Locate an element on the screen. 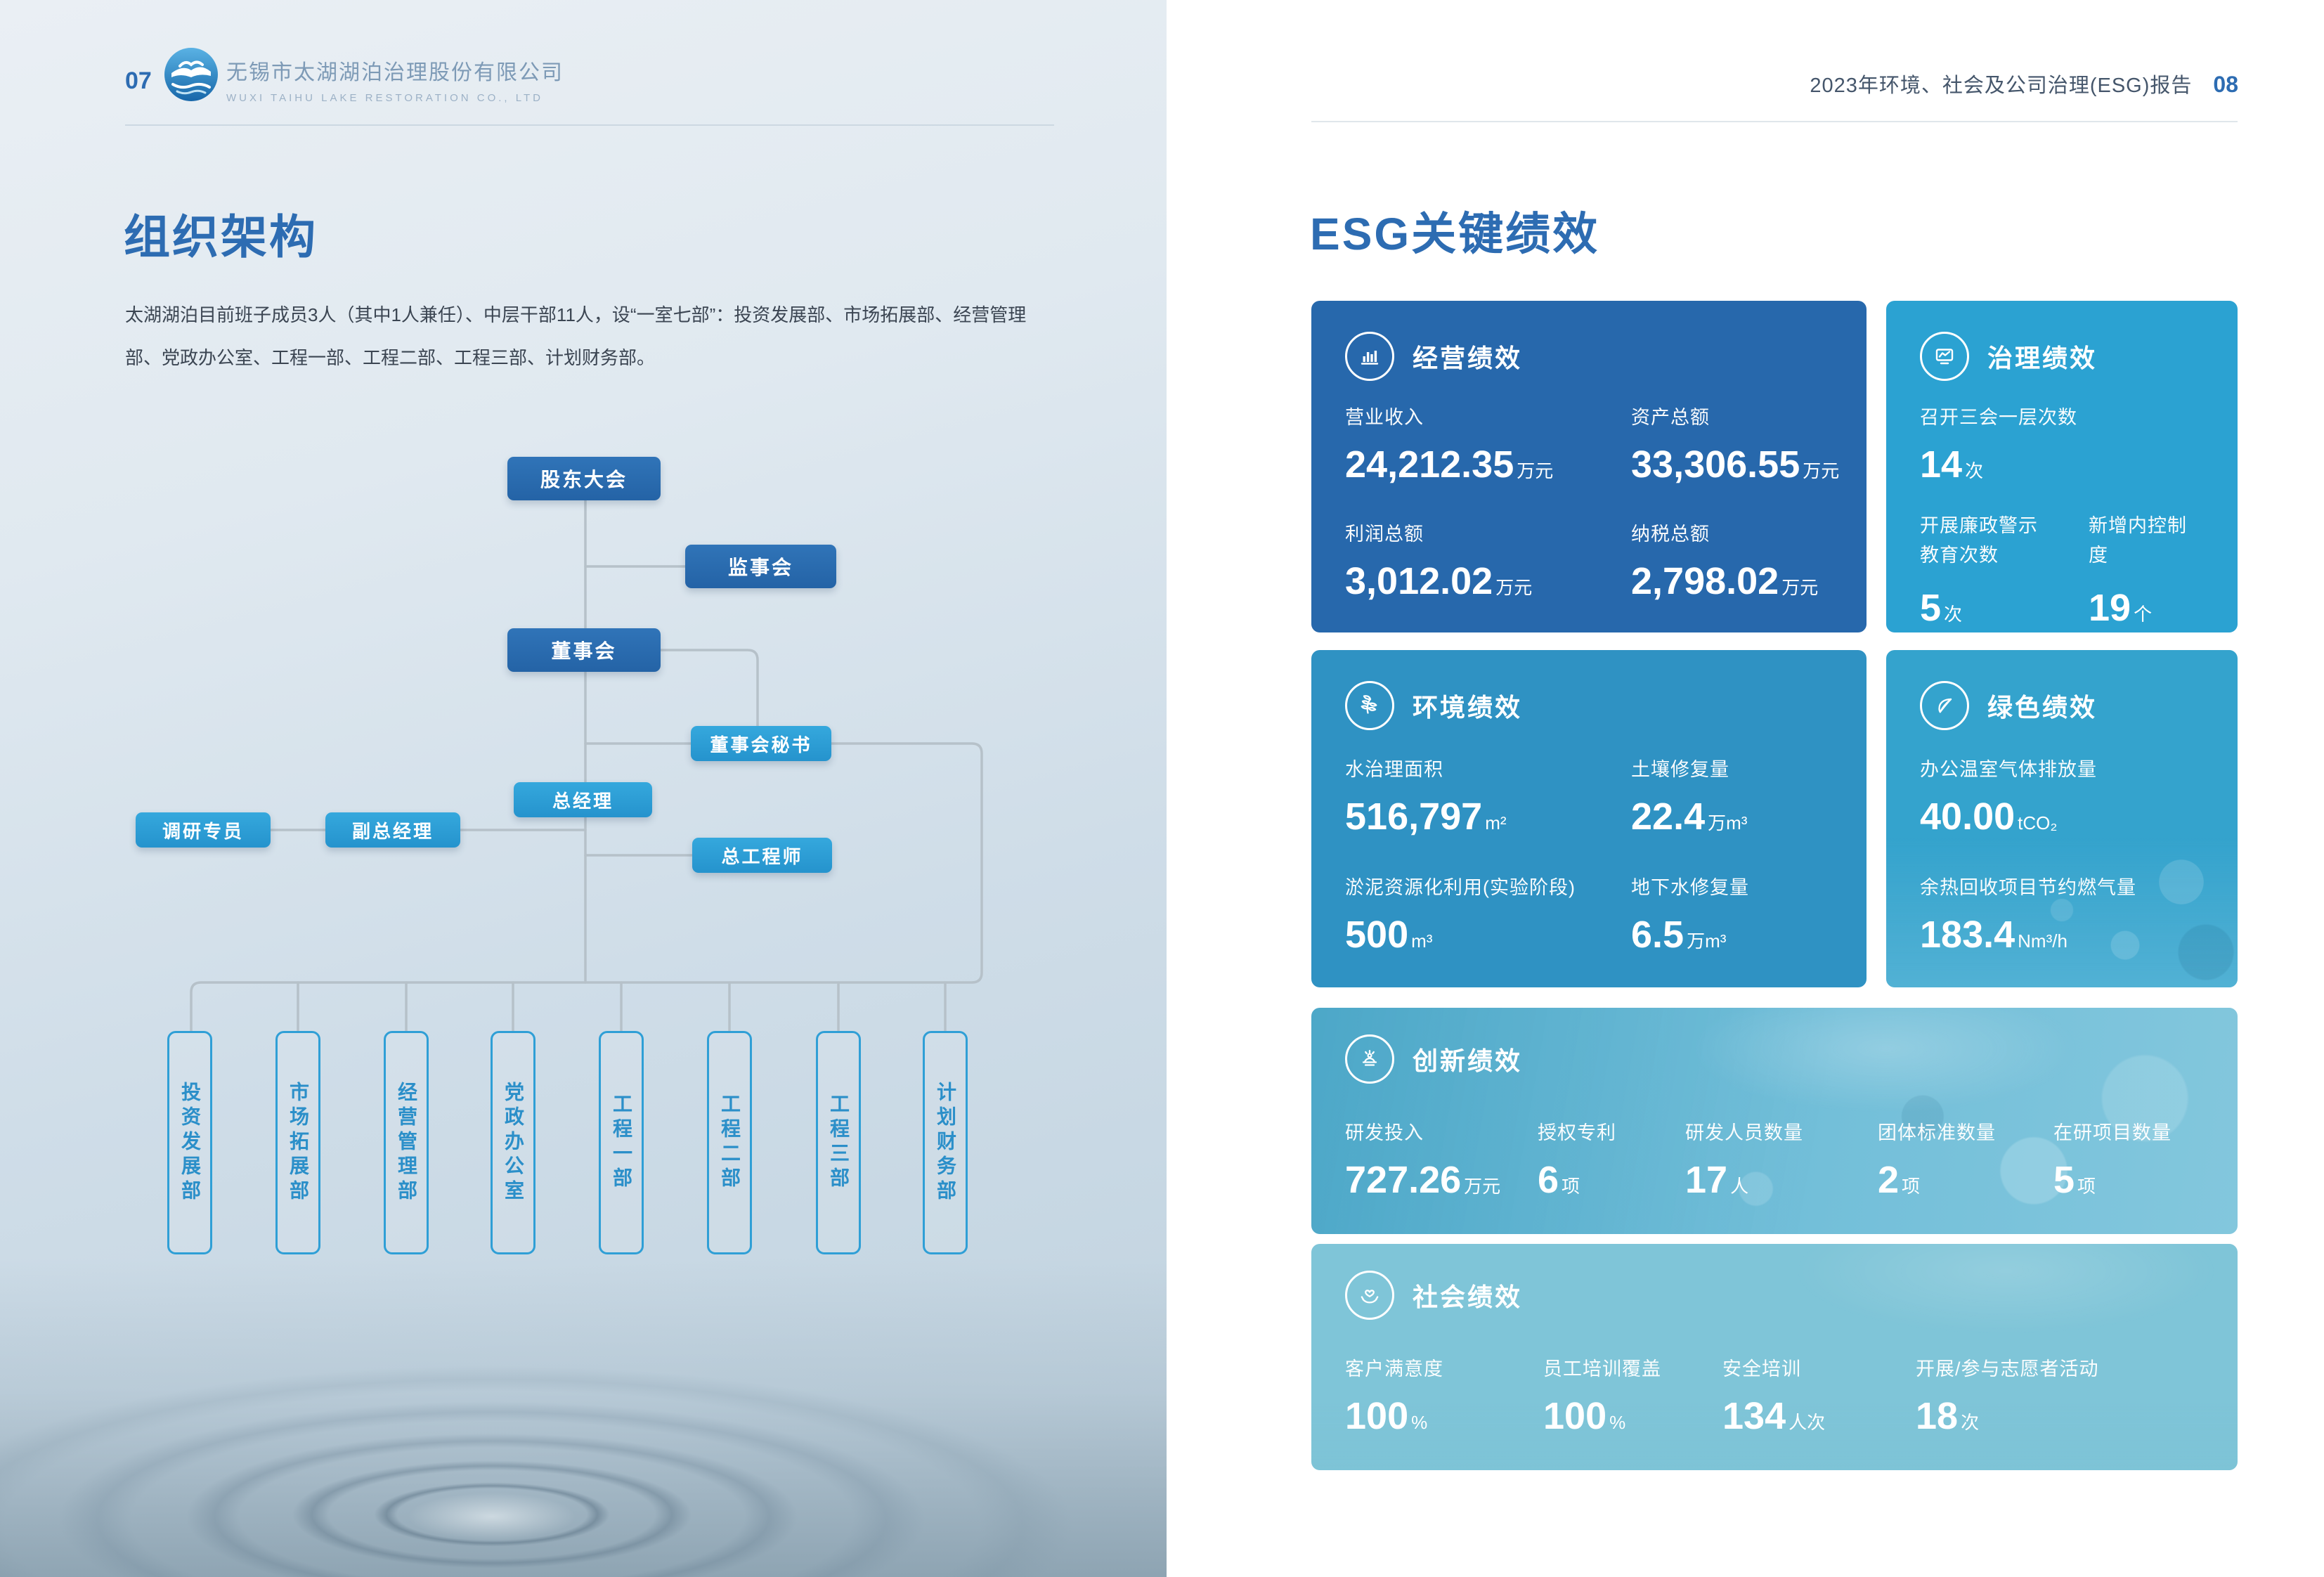  card-social-title: 社会绩效 is located at coordinates (1468, 1297).